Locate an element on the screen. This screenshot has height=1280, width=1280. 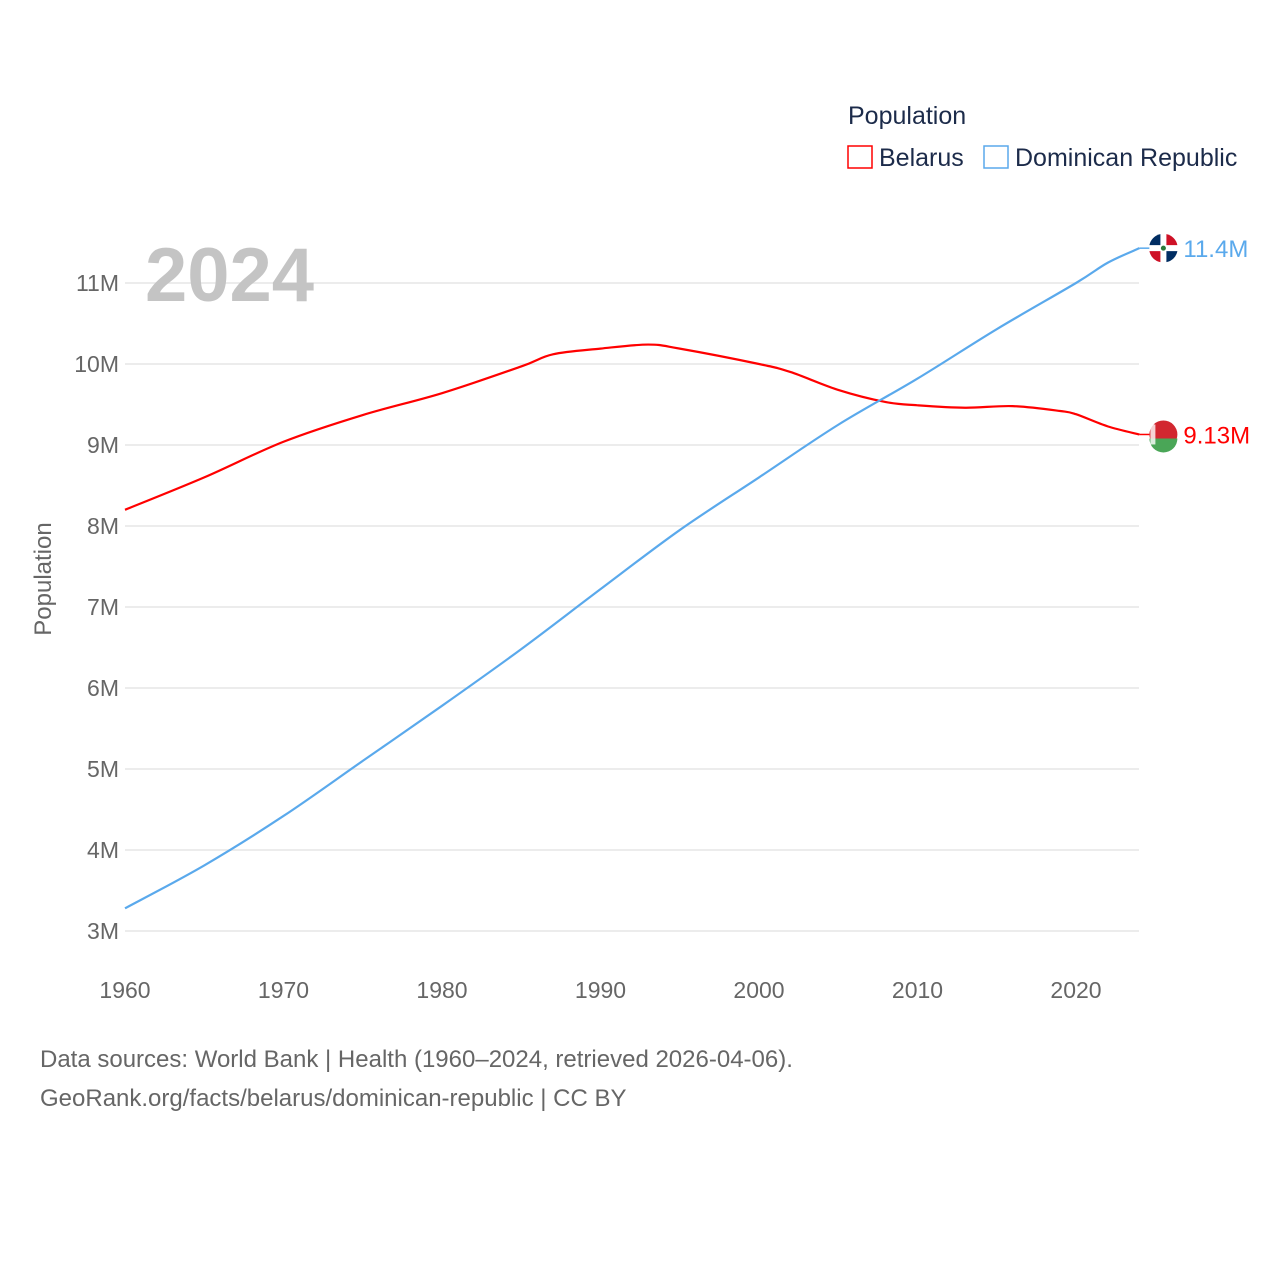
x-tick-label: 2020 is located at coordinates (1075, 990).